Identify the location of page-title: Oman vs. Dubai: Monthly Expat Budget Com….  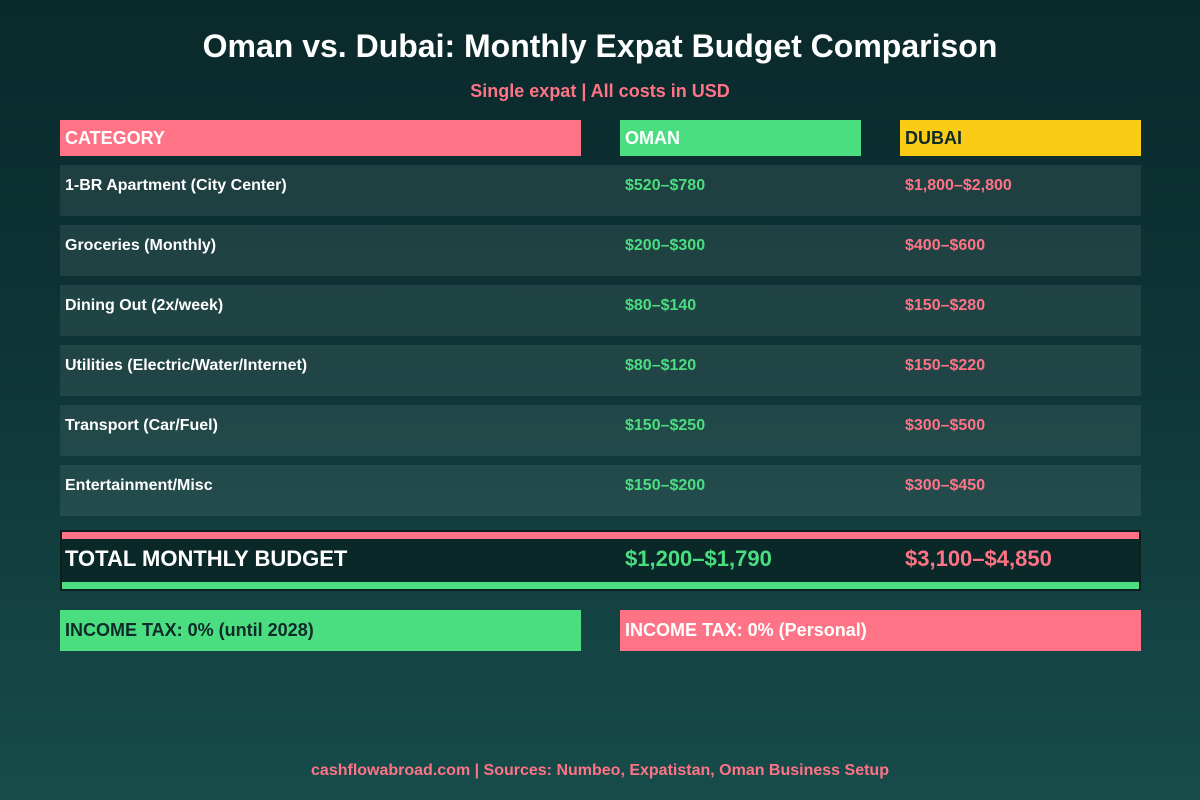
(600, 46).